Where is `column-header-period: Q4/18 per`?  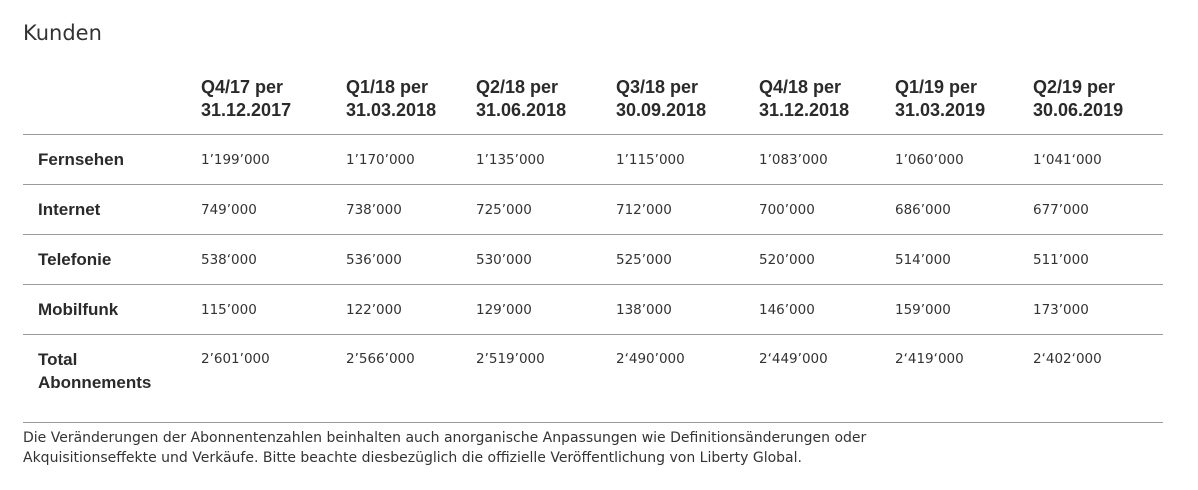
column-header-period: Q4/18 per is located at coordinates (800, 87).